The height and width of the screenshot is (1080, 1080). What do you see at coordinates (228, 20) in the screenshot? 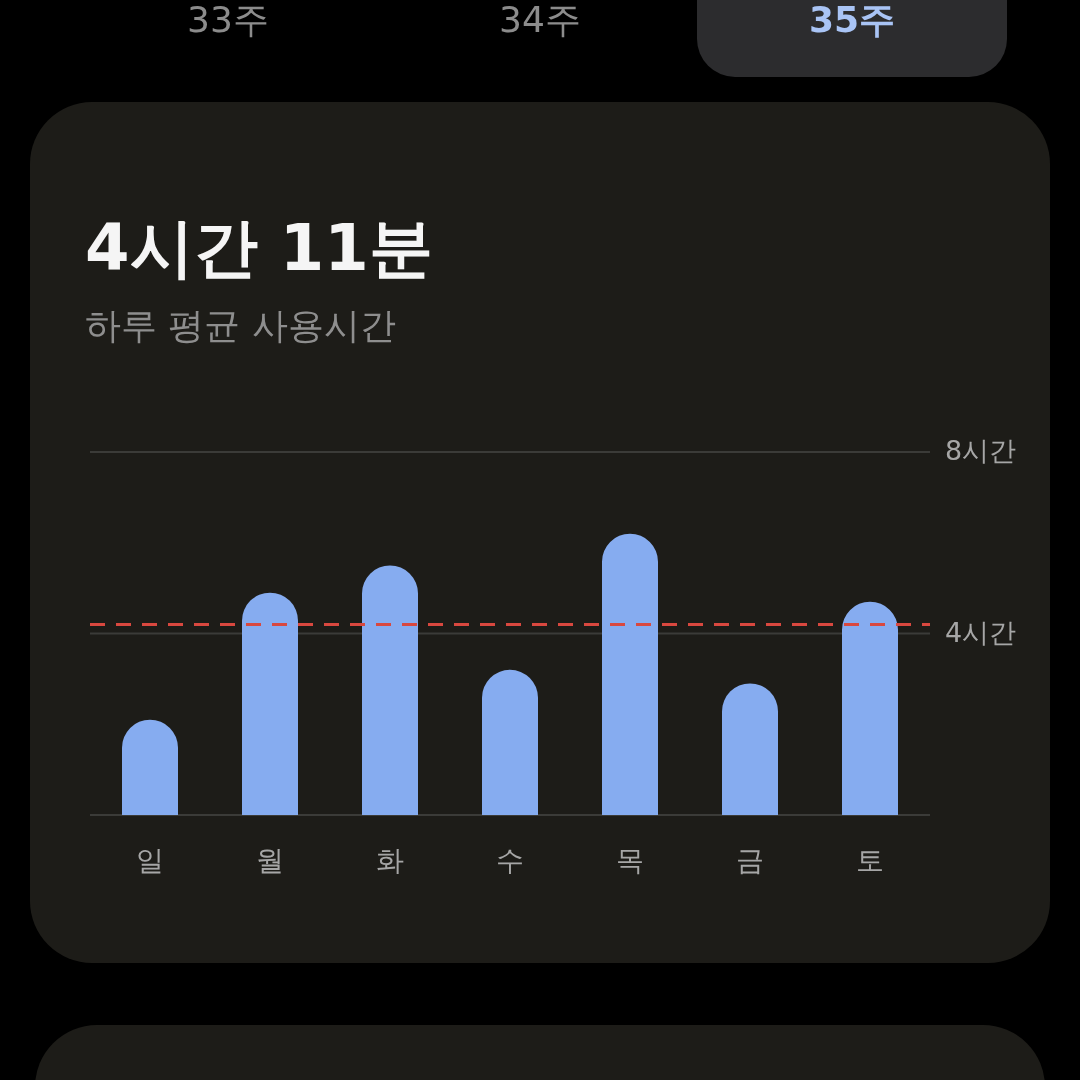
I see `tab-label: 33주` at bounding box center [228, 20].